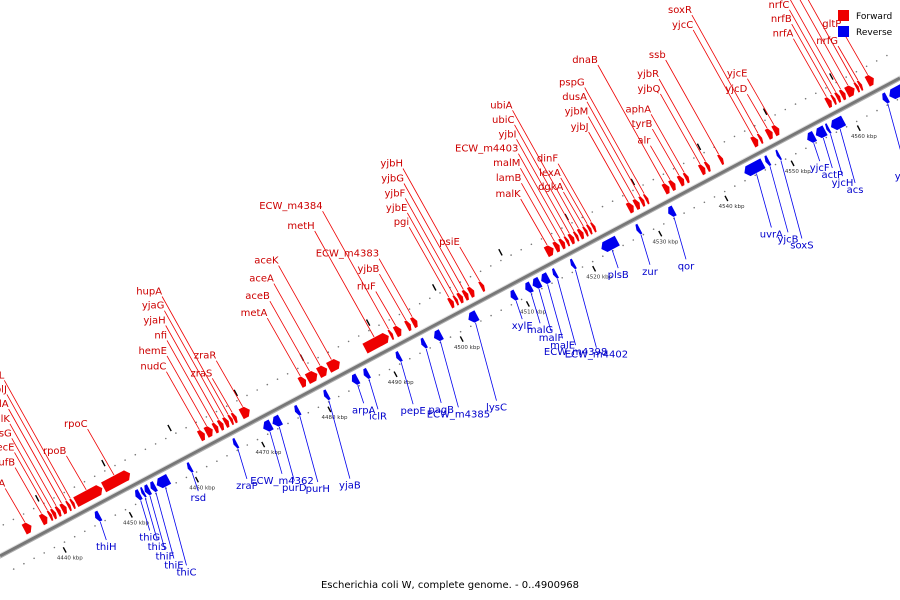 The image size is (900, 600). What do you see at coordinates (821, 132) in the screenshot?
I see `gene-actP` at bounding box center [821, 132].